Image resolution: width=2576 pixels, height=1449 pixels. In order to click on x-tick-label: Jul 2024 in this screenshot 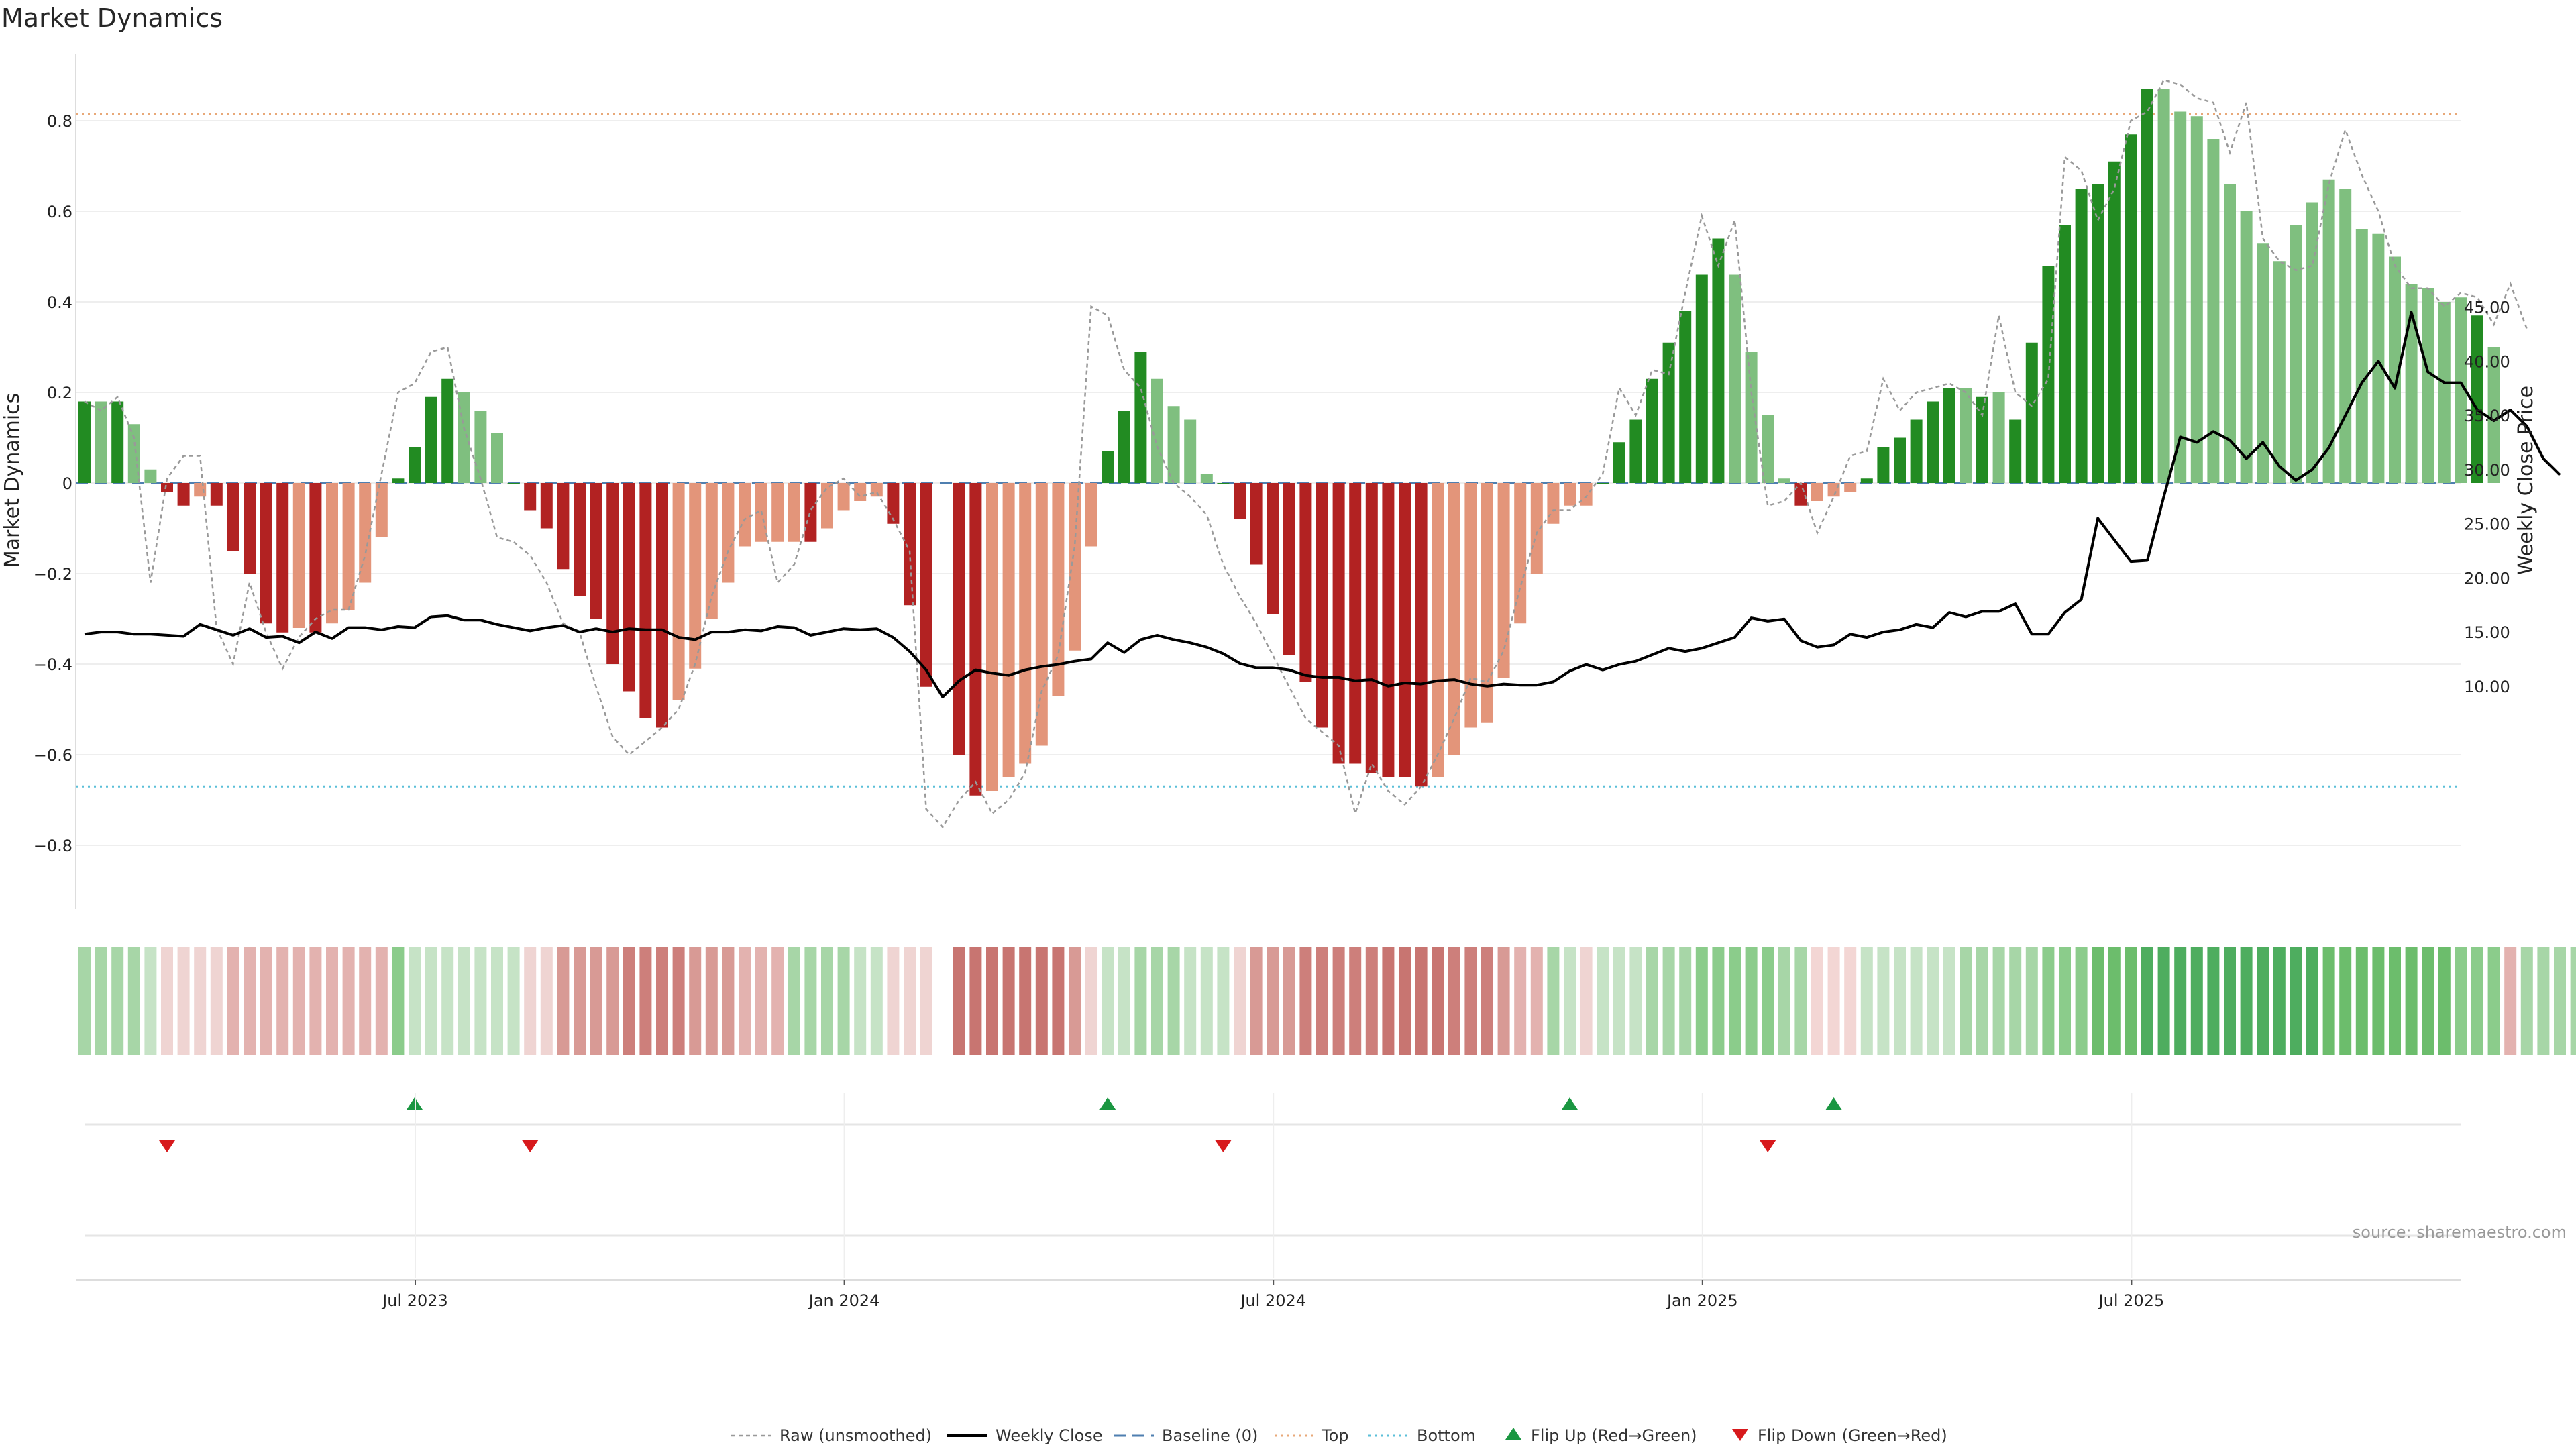, I will do `click(1272, 1300)`.